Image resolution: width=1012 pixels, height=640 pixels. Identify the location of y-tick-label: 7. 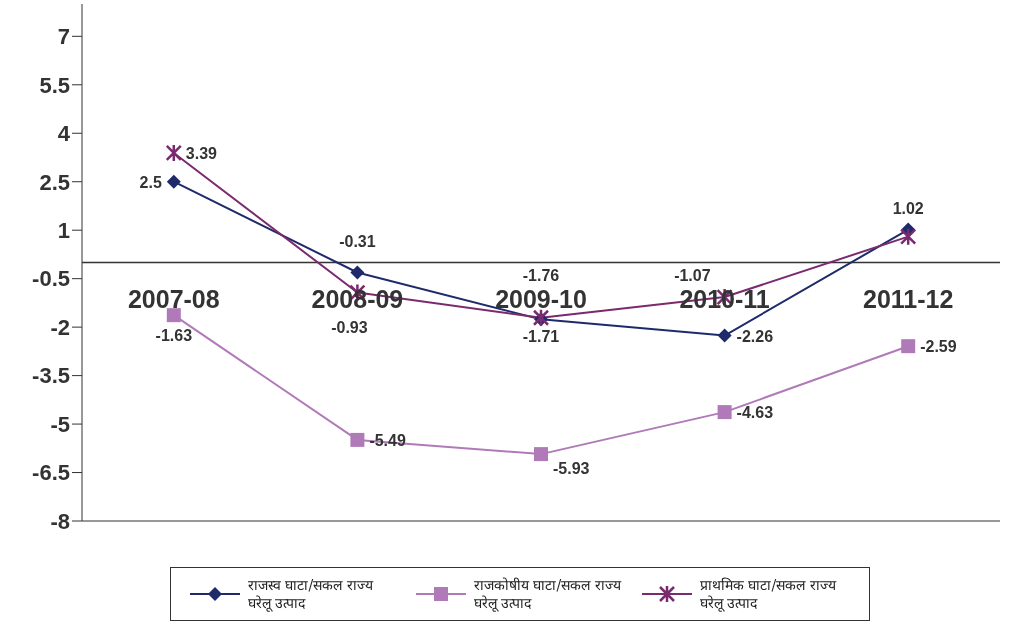
(63, 37).